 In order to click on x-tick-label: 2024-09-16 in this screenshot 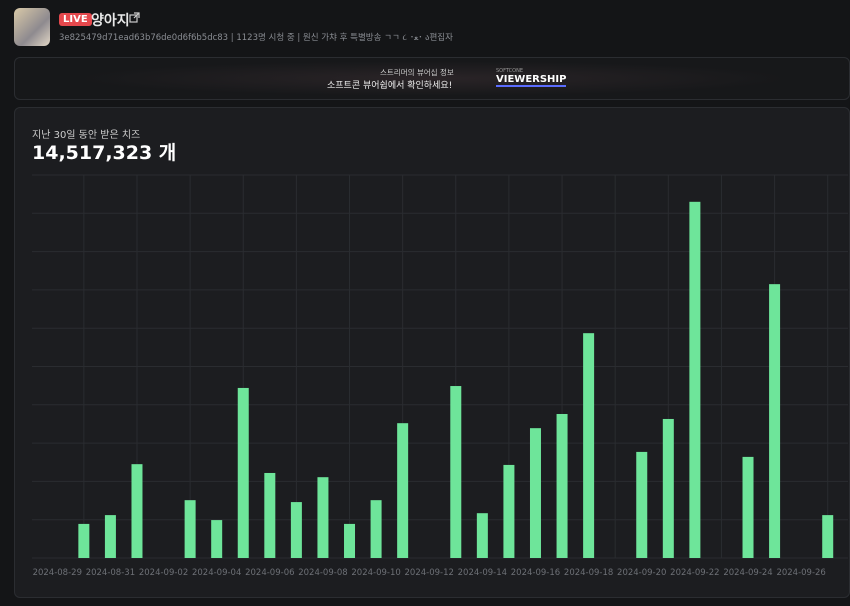, I will do `click(535, 573)`.